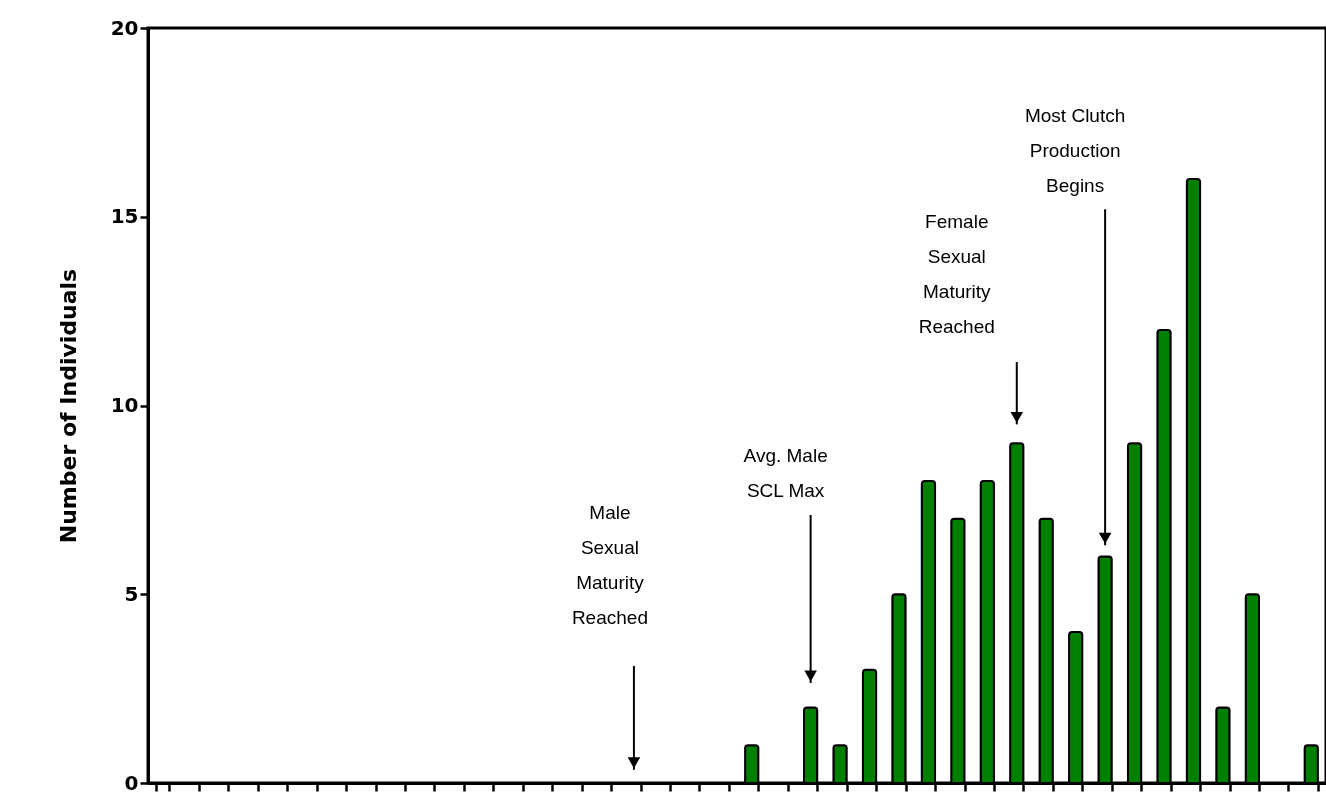  I want to click on y-tick-label: 15, so click(124, 216).